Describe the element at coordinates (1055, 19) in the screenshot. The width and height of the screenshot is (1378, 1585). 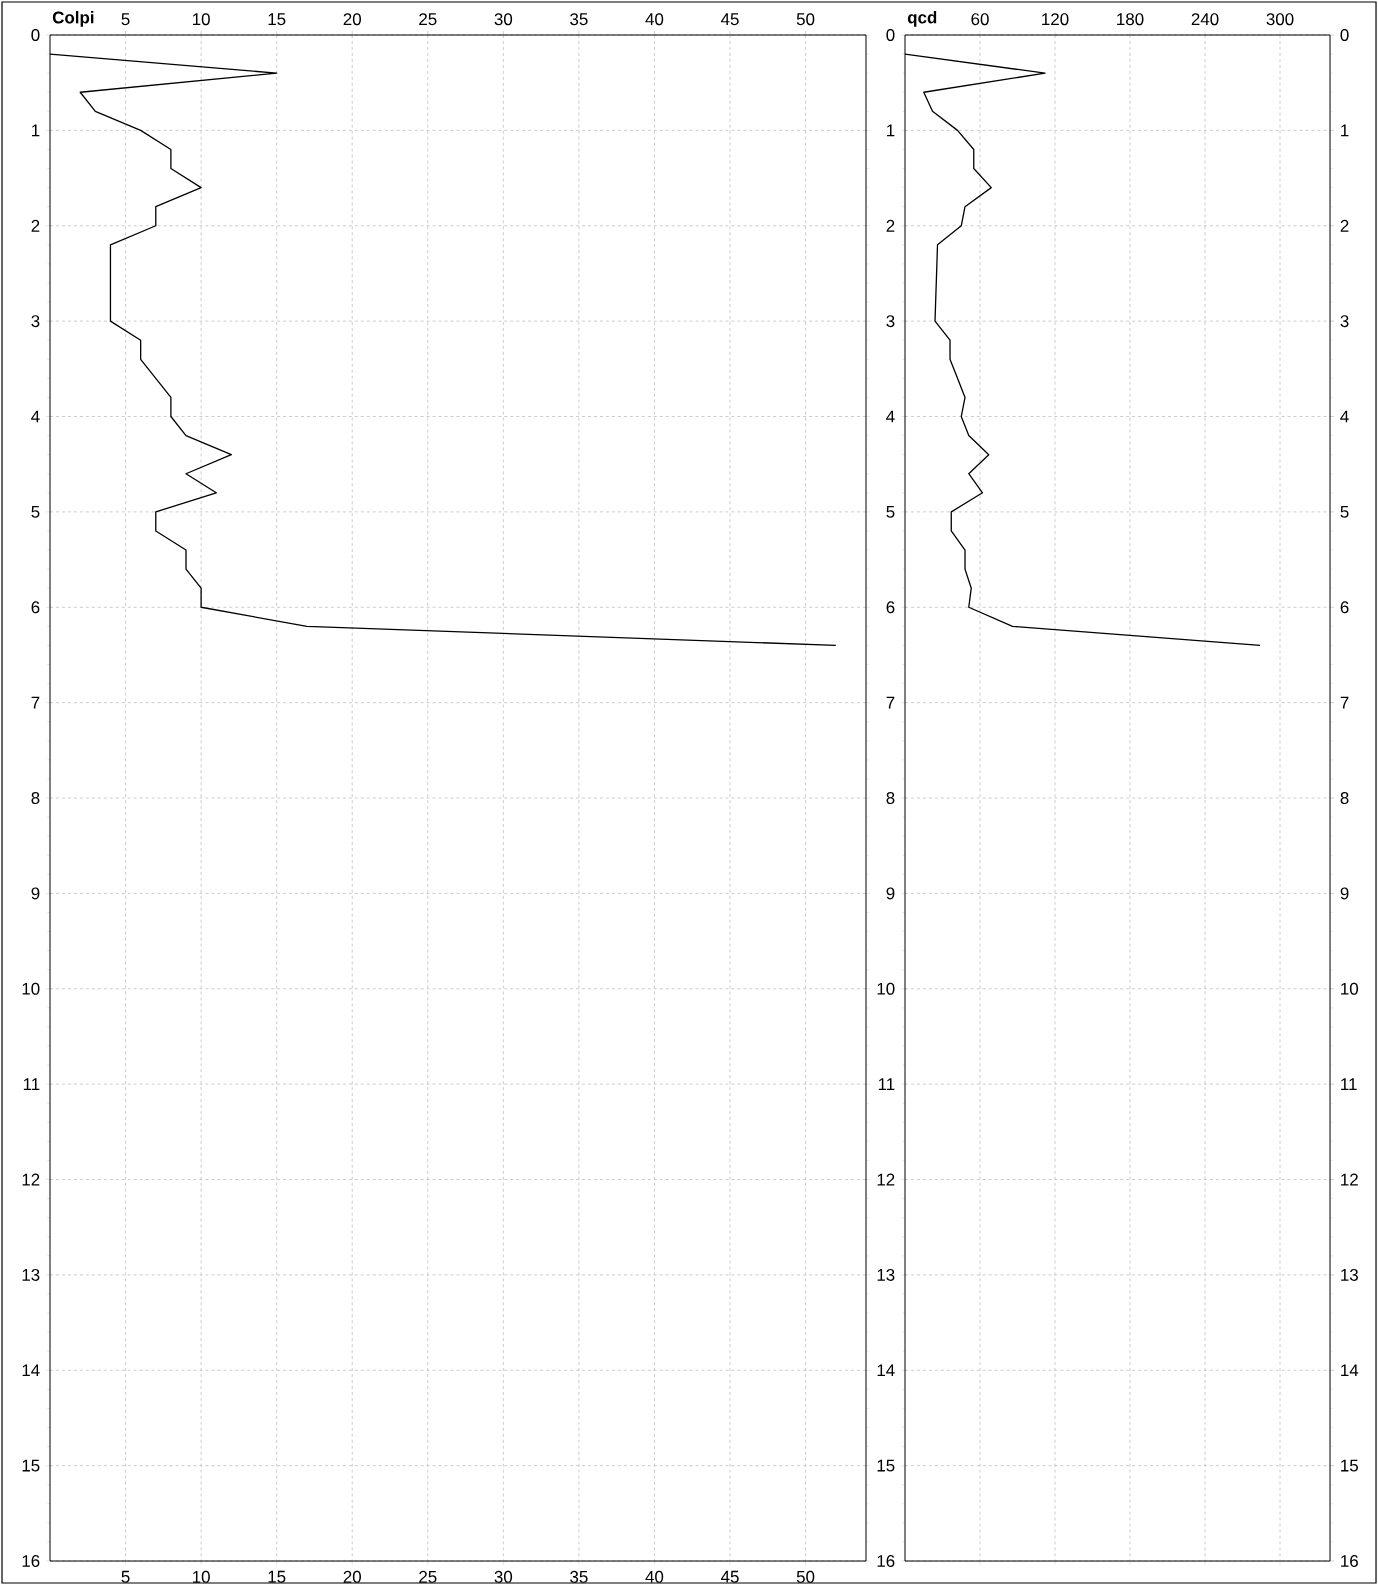
I see `x-tick-label: 120` at that location.